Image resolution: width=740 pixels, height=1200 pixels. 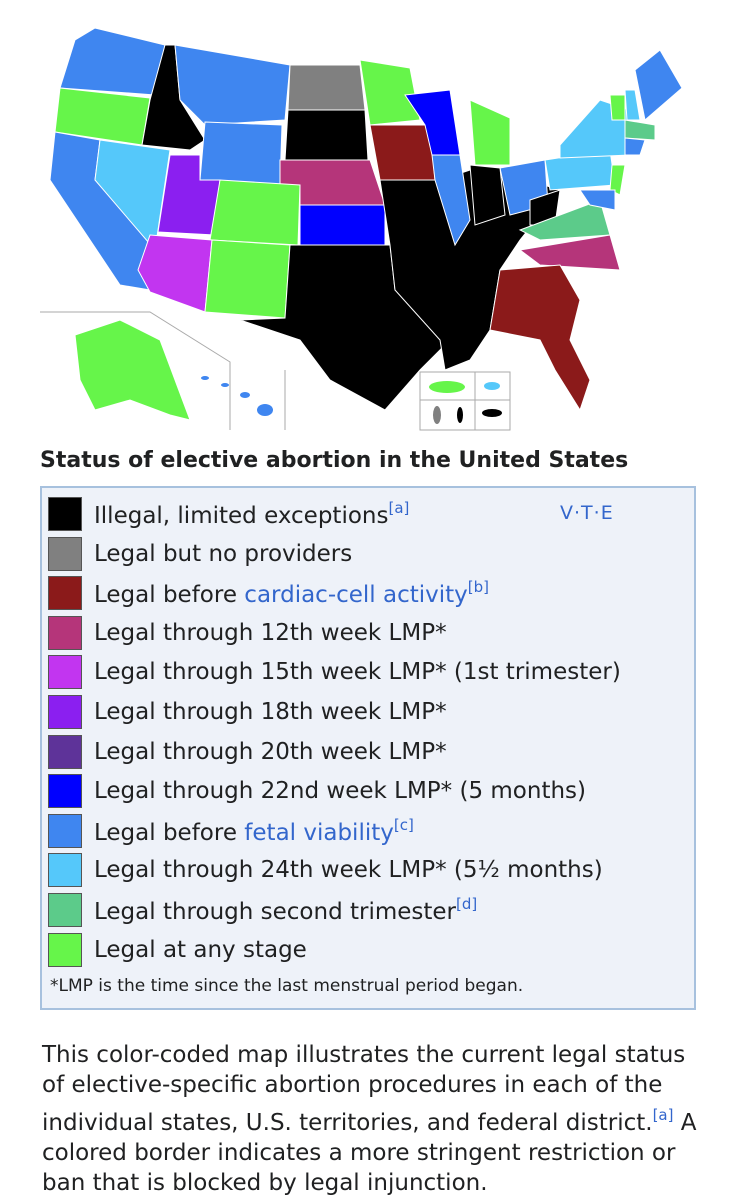 I want to click on label-text: Illegal, limited exceptions, so click(x=241, y=516).